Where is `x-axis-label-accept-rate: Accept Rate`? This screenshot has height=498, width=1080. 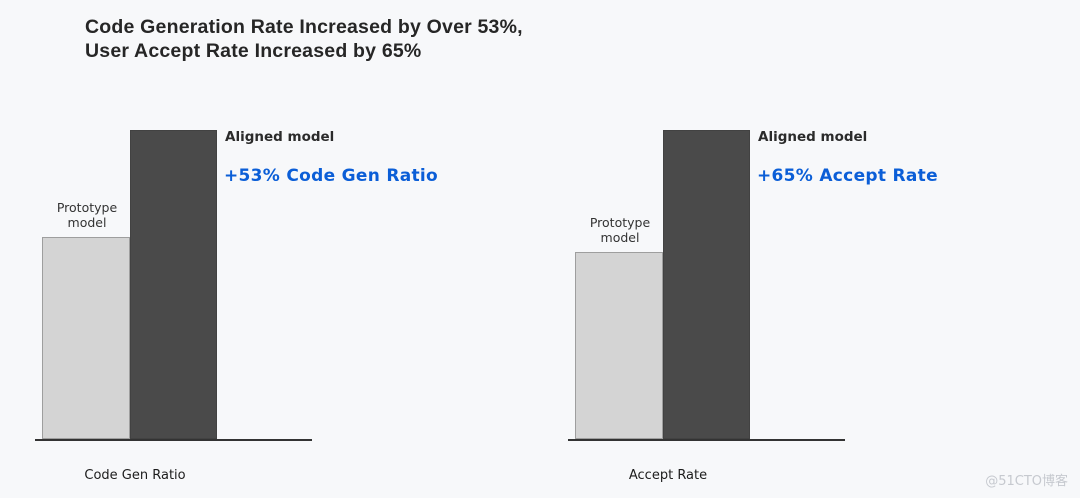 x-axis-label-accept-rate: Accept Rate is located at coordinates (668, 475).